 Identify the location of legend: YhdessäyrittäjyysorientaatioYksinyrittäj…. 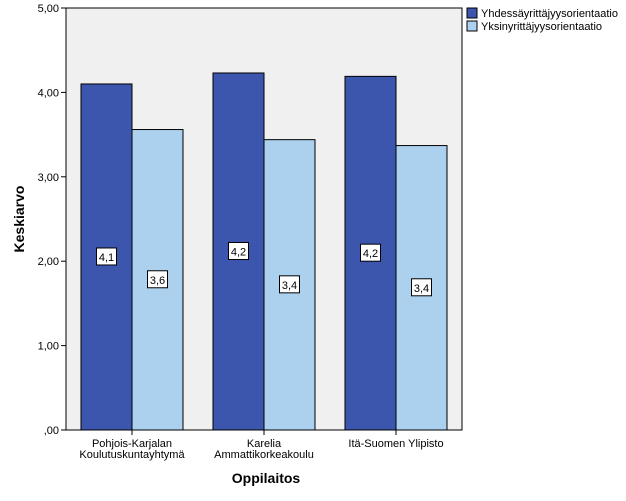
(542, 20).